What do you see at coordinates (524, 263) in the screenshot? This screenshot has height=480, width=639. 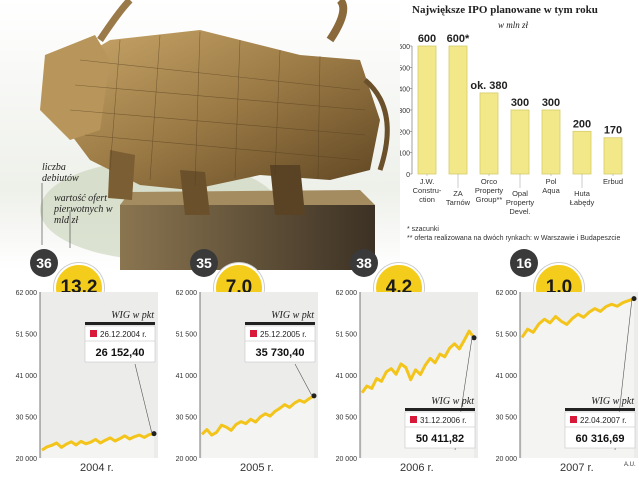 I see `debut-count-badge: 16` at bounding box center [524, 263].